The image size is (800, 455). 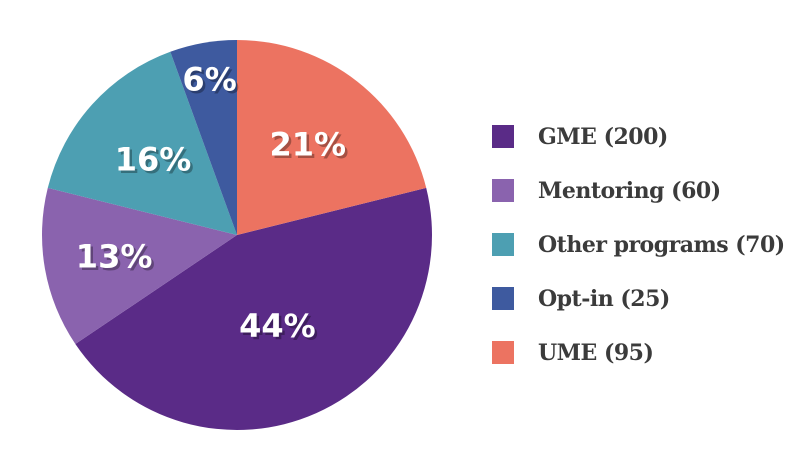 What do you see at coordinates (503, 136) in the screenshot?
I see `legend-swatch-gme` at bounding box center [503, 136].